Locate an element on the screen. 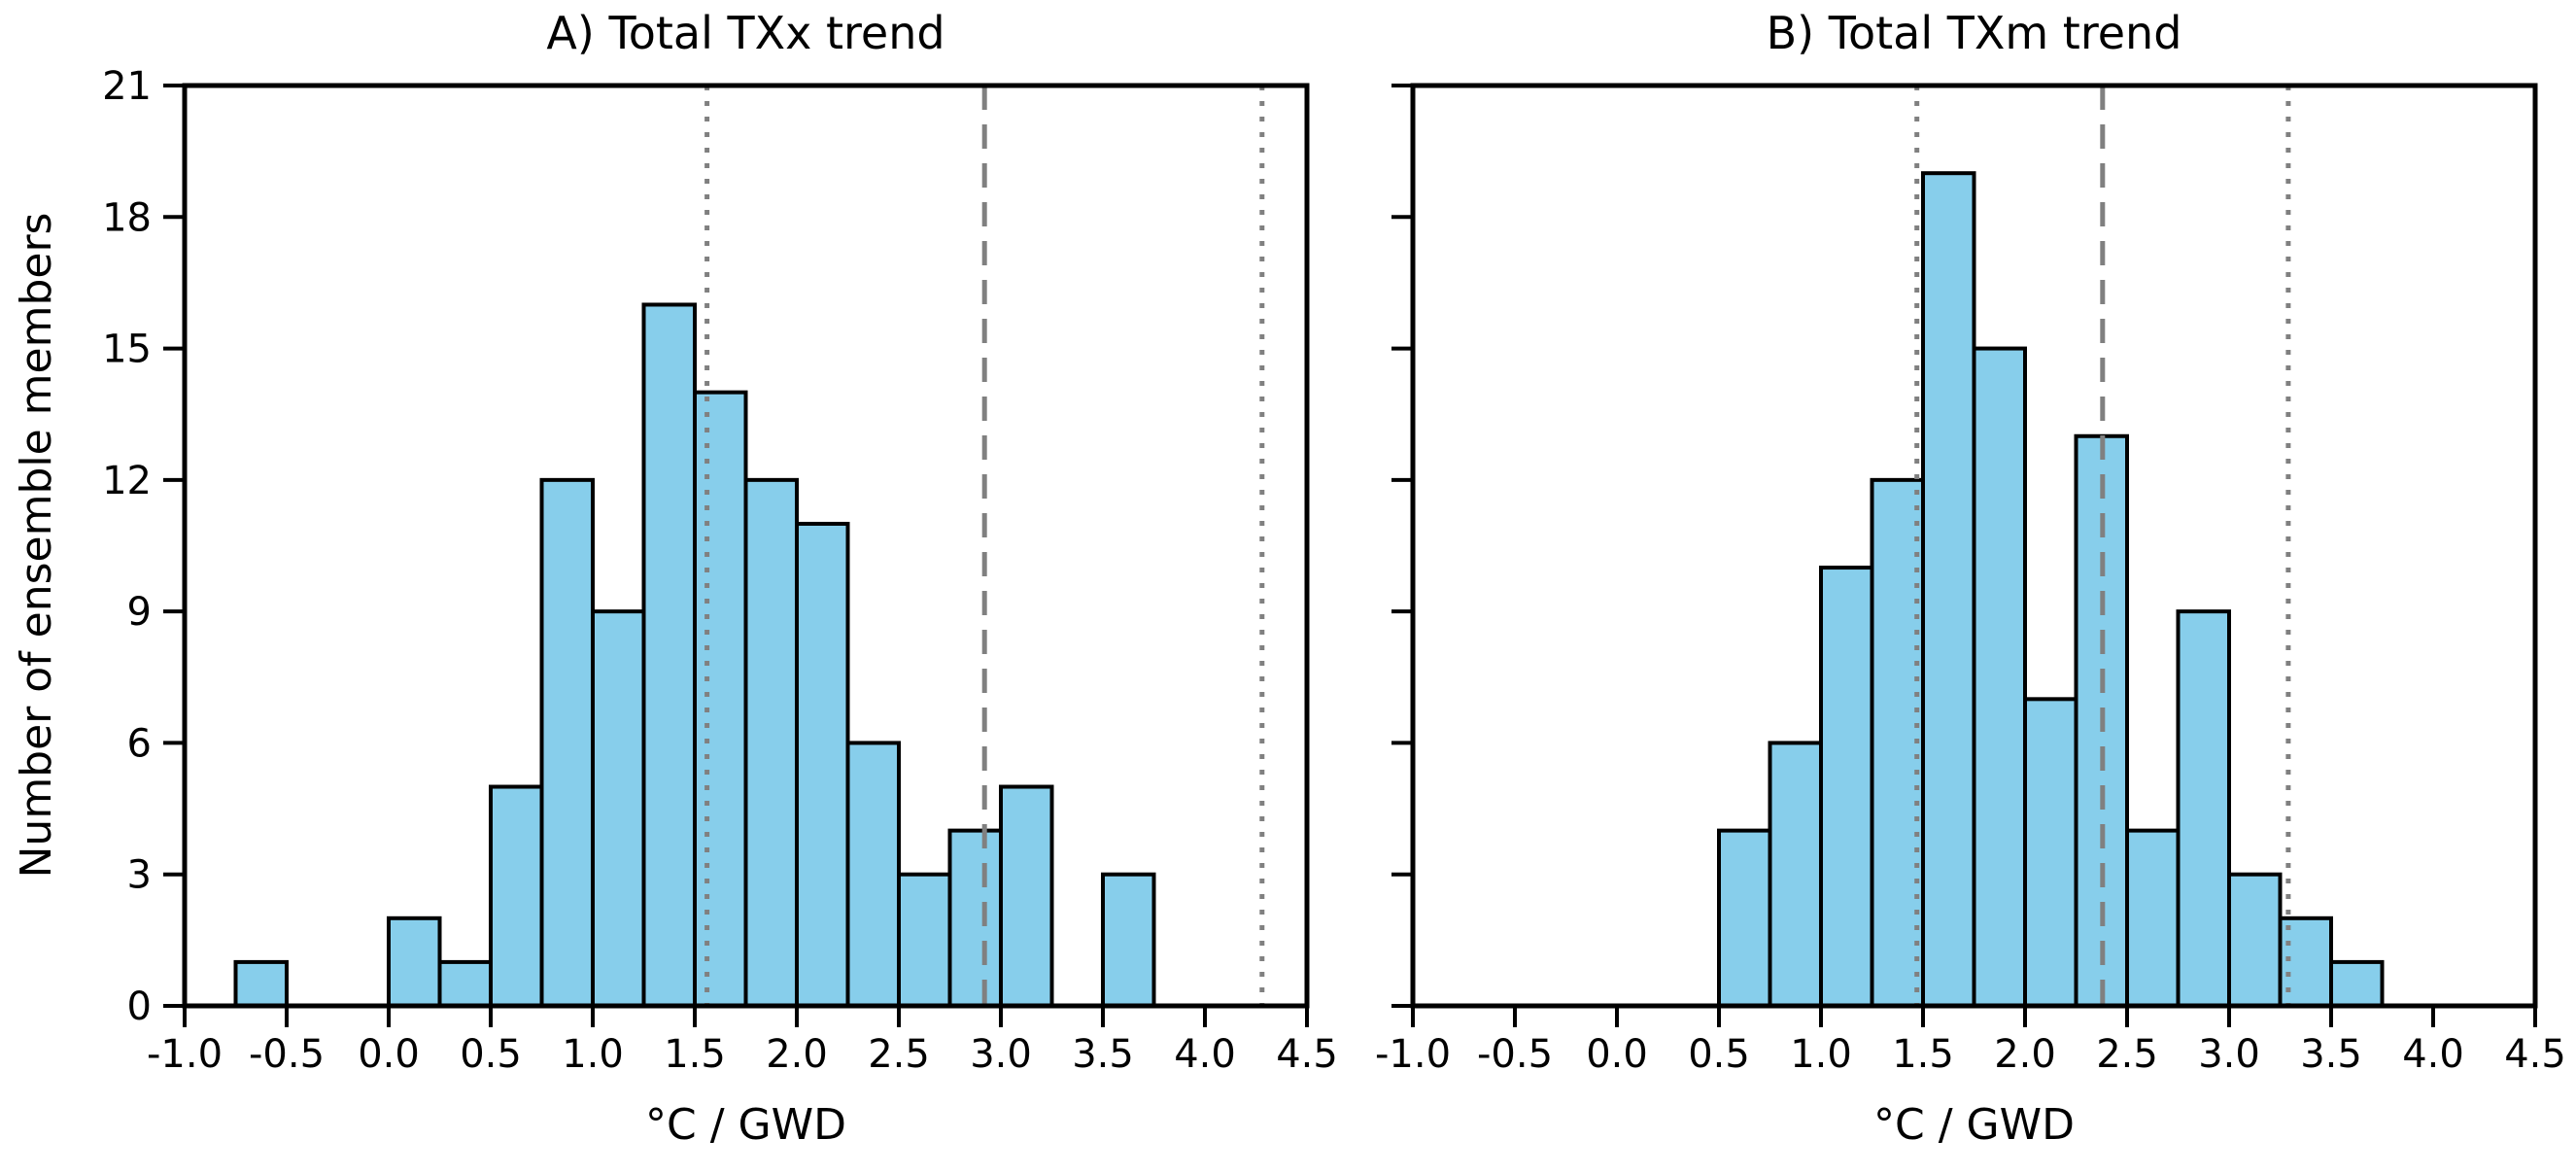 This screenshot has width=2576, height=1174. panel-title: B) Total TXm trend is located at coordinates (1974, 33).